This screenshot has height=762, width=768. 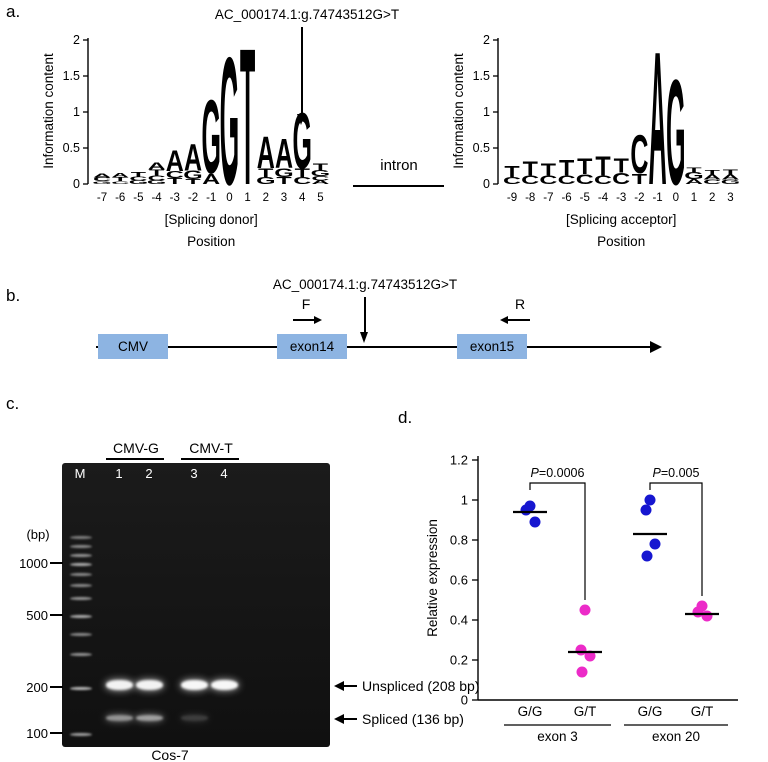 What do you see at coordinates (56, 733) in the screenshot?
I see `marker-100-tick` at bounding box center [56, 733].